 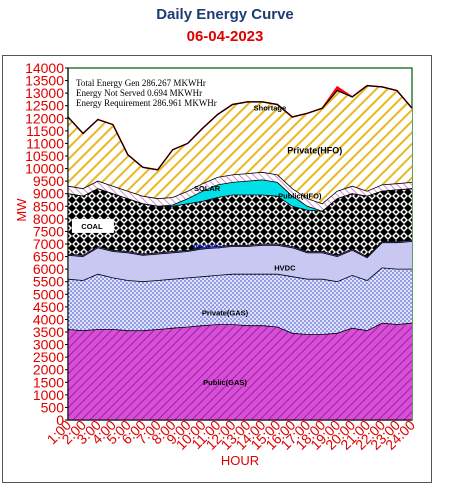 I want to click on y-tick-label: 10000, so click(x=44, y=169).